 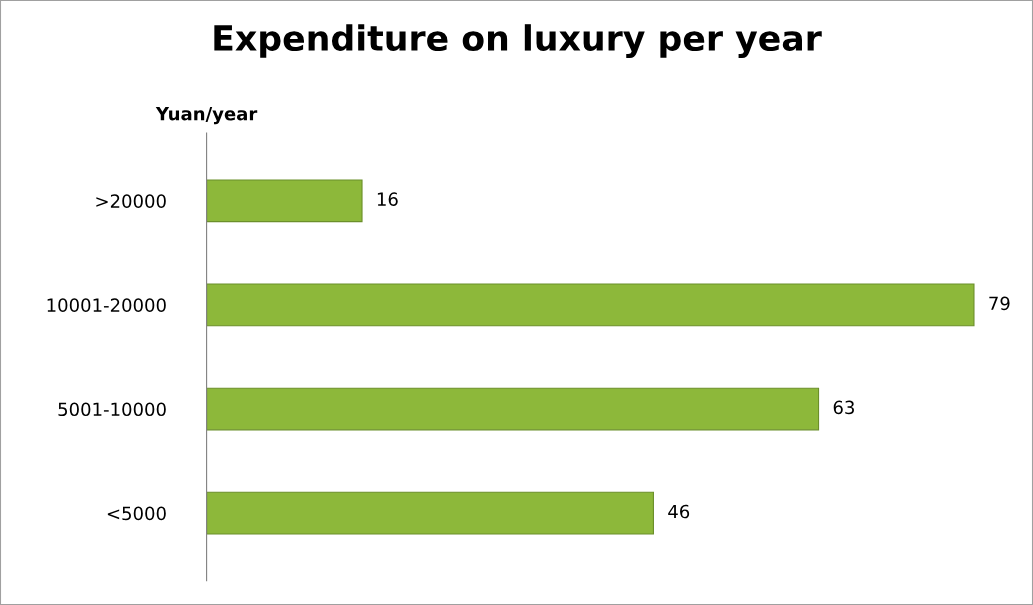 What do you see at coordinates (999, 303) in the screenshot?
I see `data-label: 79` at bounding box center [999, 303].